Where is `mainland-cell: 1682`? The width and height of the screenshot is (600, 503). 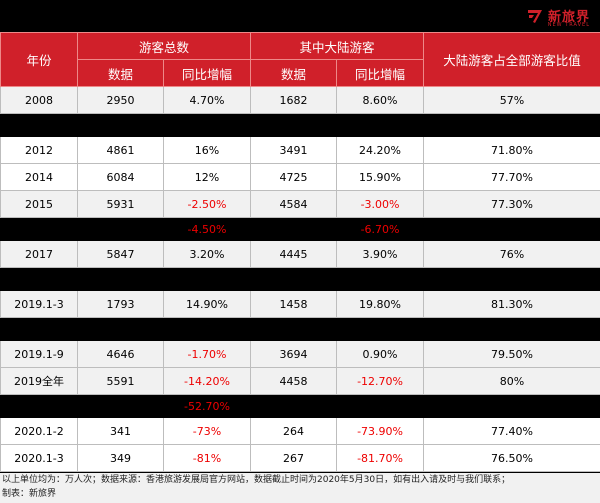 mainland-cell: 1682 is located at coordinates (294, 100).